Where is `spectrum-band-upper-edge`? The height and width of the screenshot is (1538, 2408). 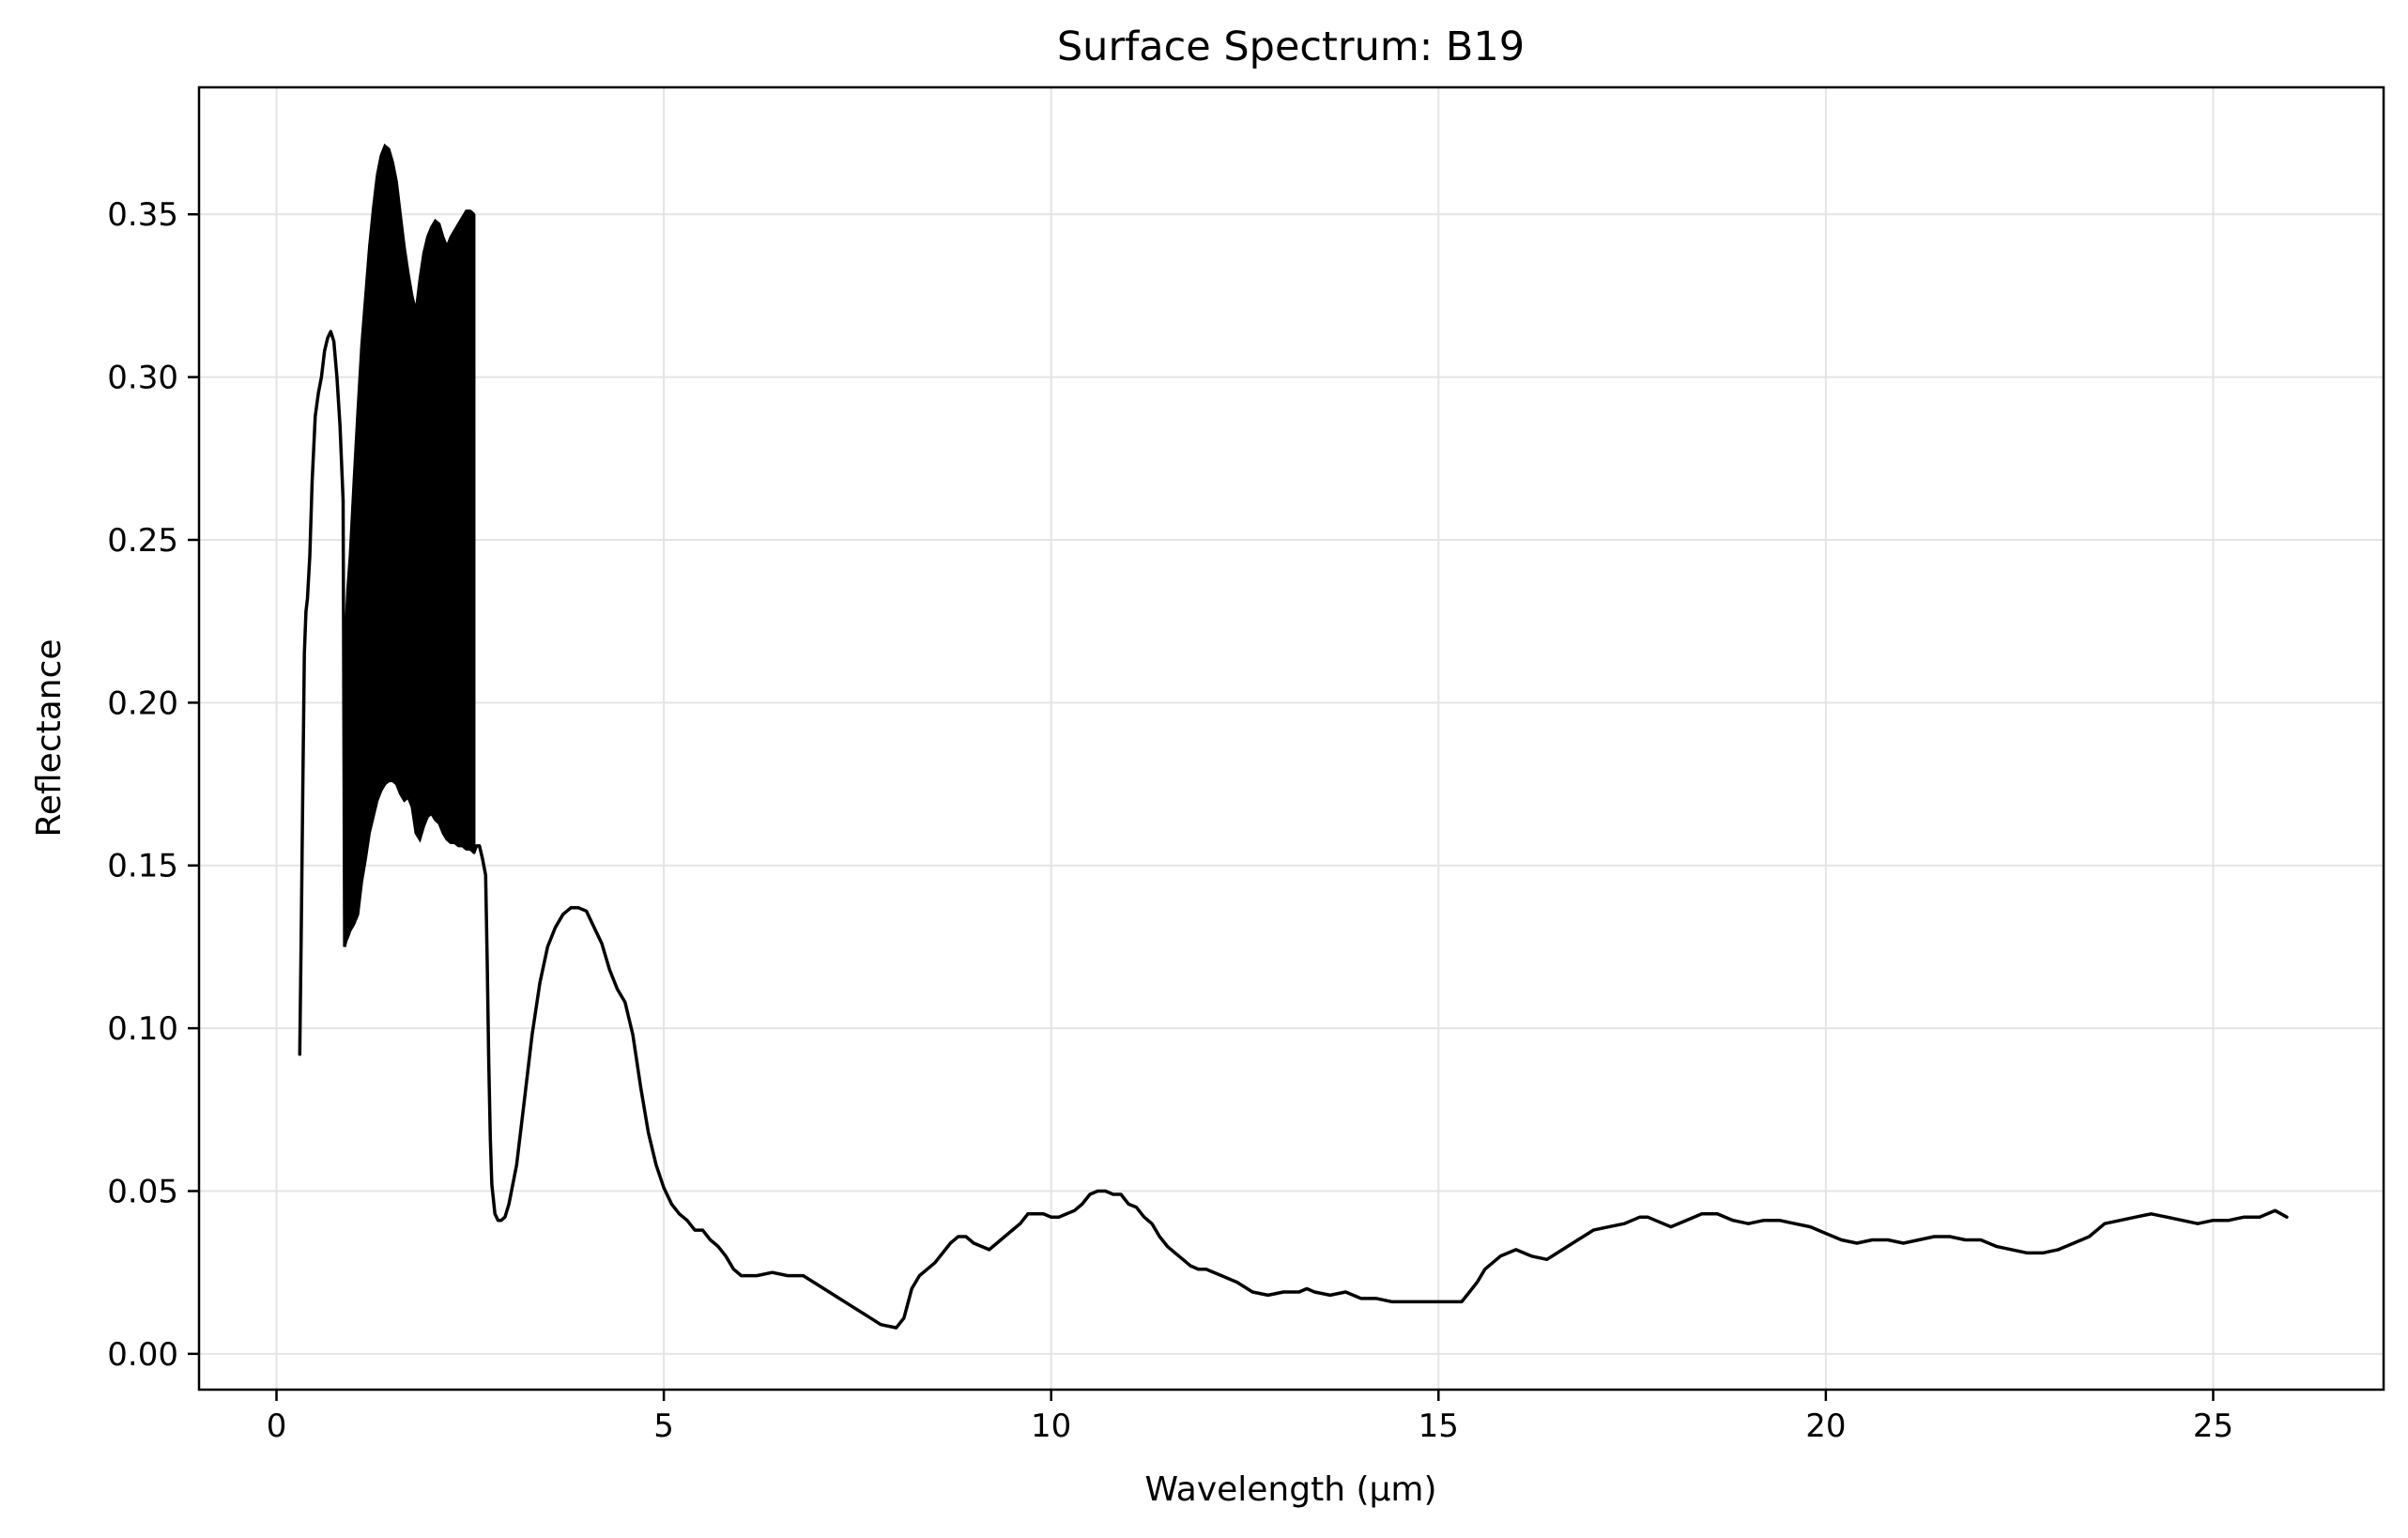 spectrum-band-upper-edge is located at coordinates (409, 398).